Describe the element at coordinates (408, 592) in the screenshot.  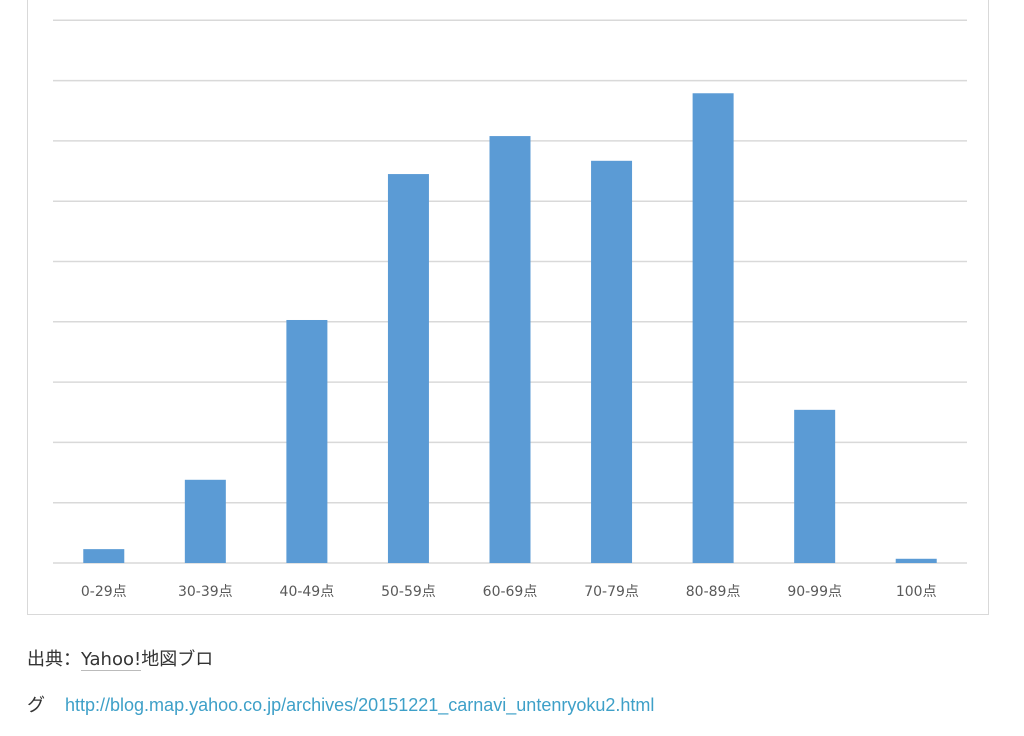
I see `x-tick-label: 50-59点` at that location.